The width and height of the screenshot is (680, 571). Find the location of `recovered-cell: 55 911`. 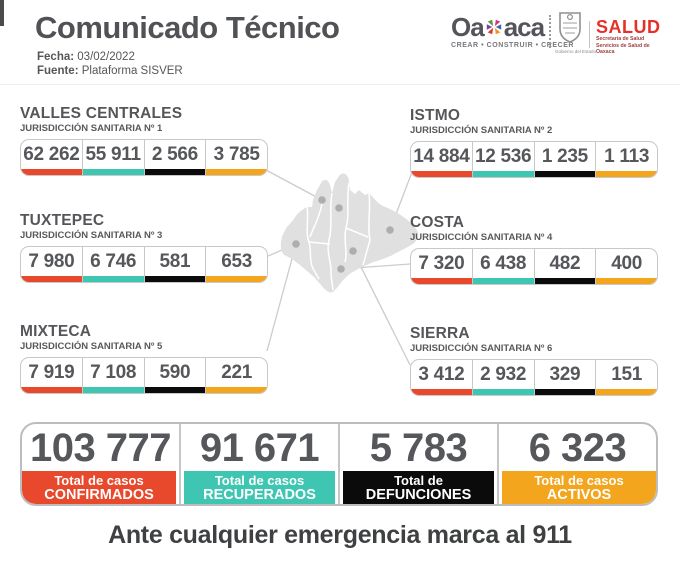

recovered-cell: 55 911 is located at coordinates (113, 157).